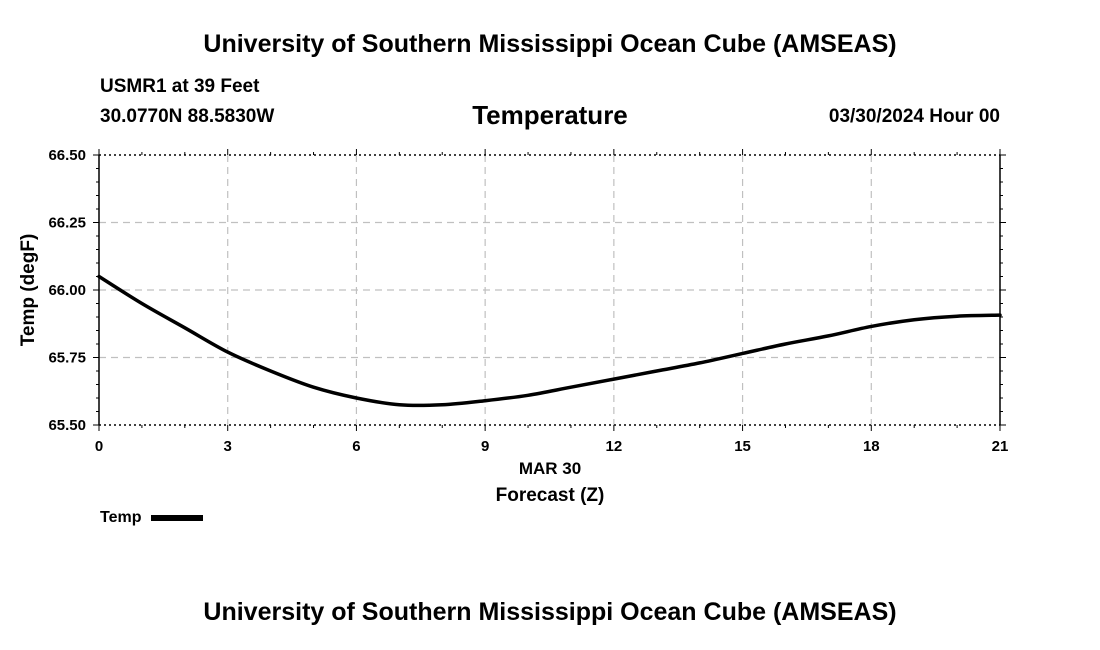  I want to click on x-axis-title: Forecast (Z), so click(550, 495).